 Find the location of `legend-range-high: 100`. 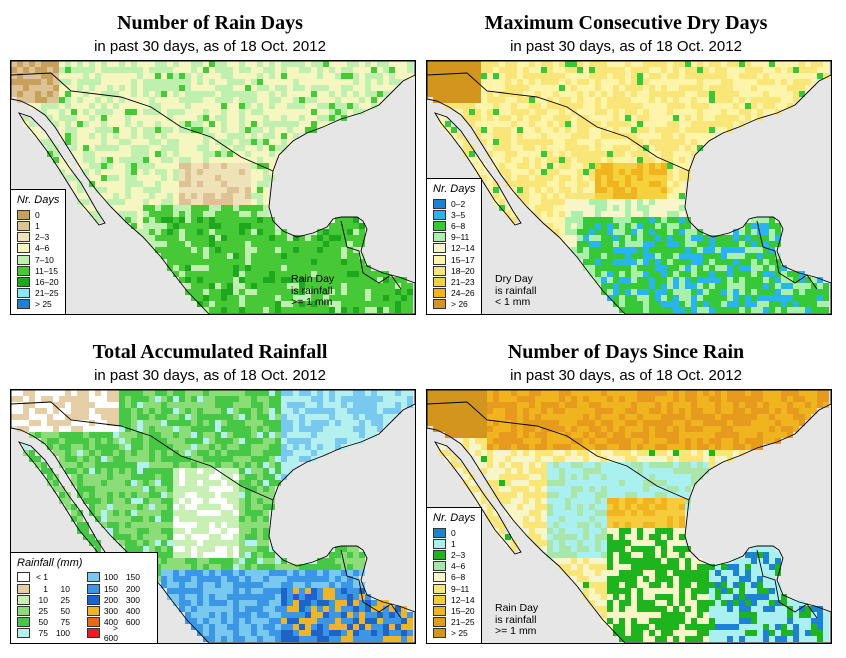

legend-range-high: 100 is located at coordinates (62, 633).